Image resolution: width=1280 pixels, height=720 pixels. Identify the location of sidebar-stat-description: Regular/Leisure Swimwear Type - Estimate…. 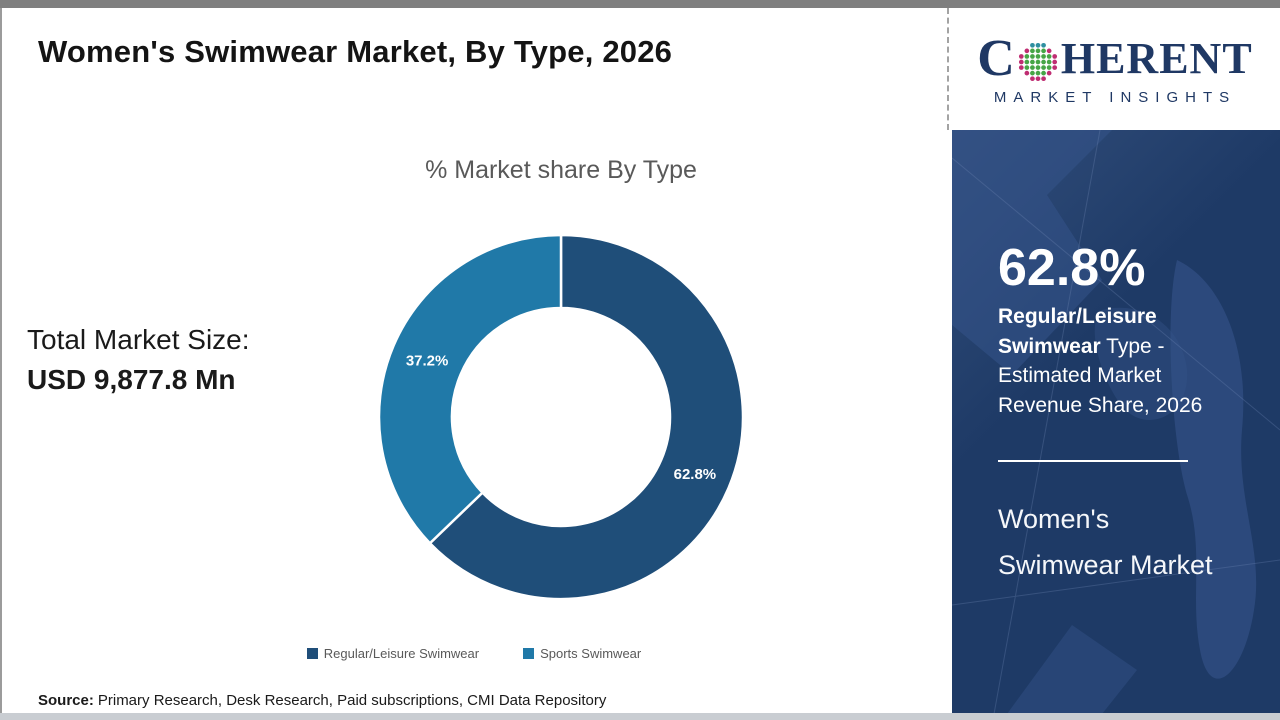
(1107, 361).